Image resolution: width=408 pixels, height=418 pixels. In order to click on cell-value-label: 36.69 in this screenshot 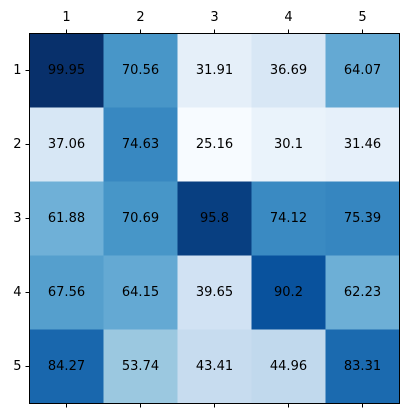, I will do `click(288, 70)`.